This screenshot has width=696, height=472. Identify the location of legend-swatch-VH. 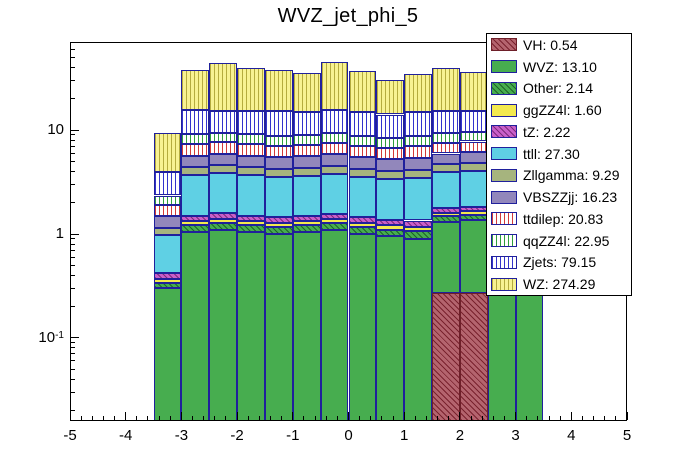
(504, 45).